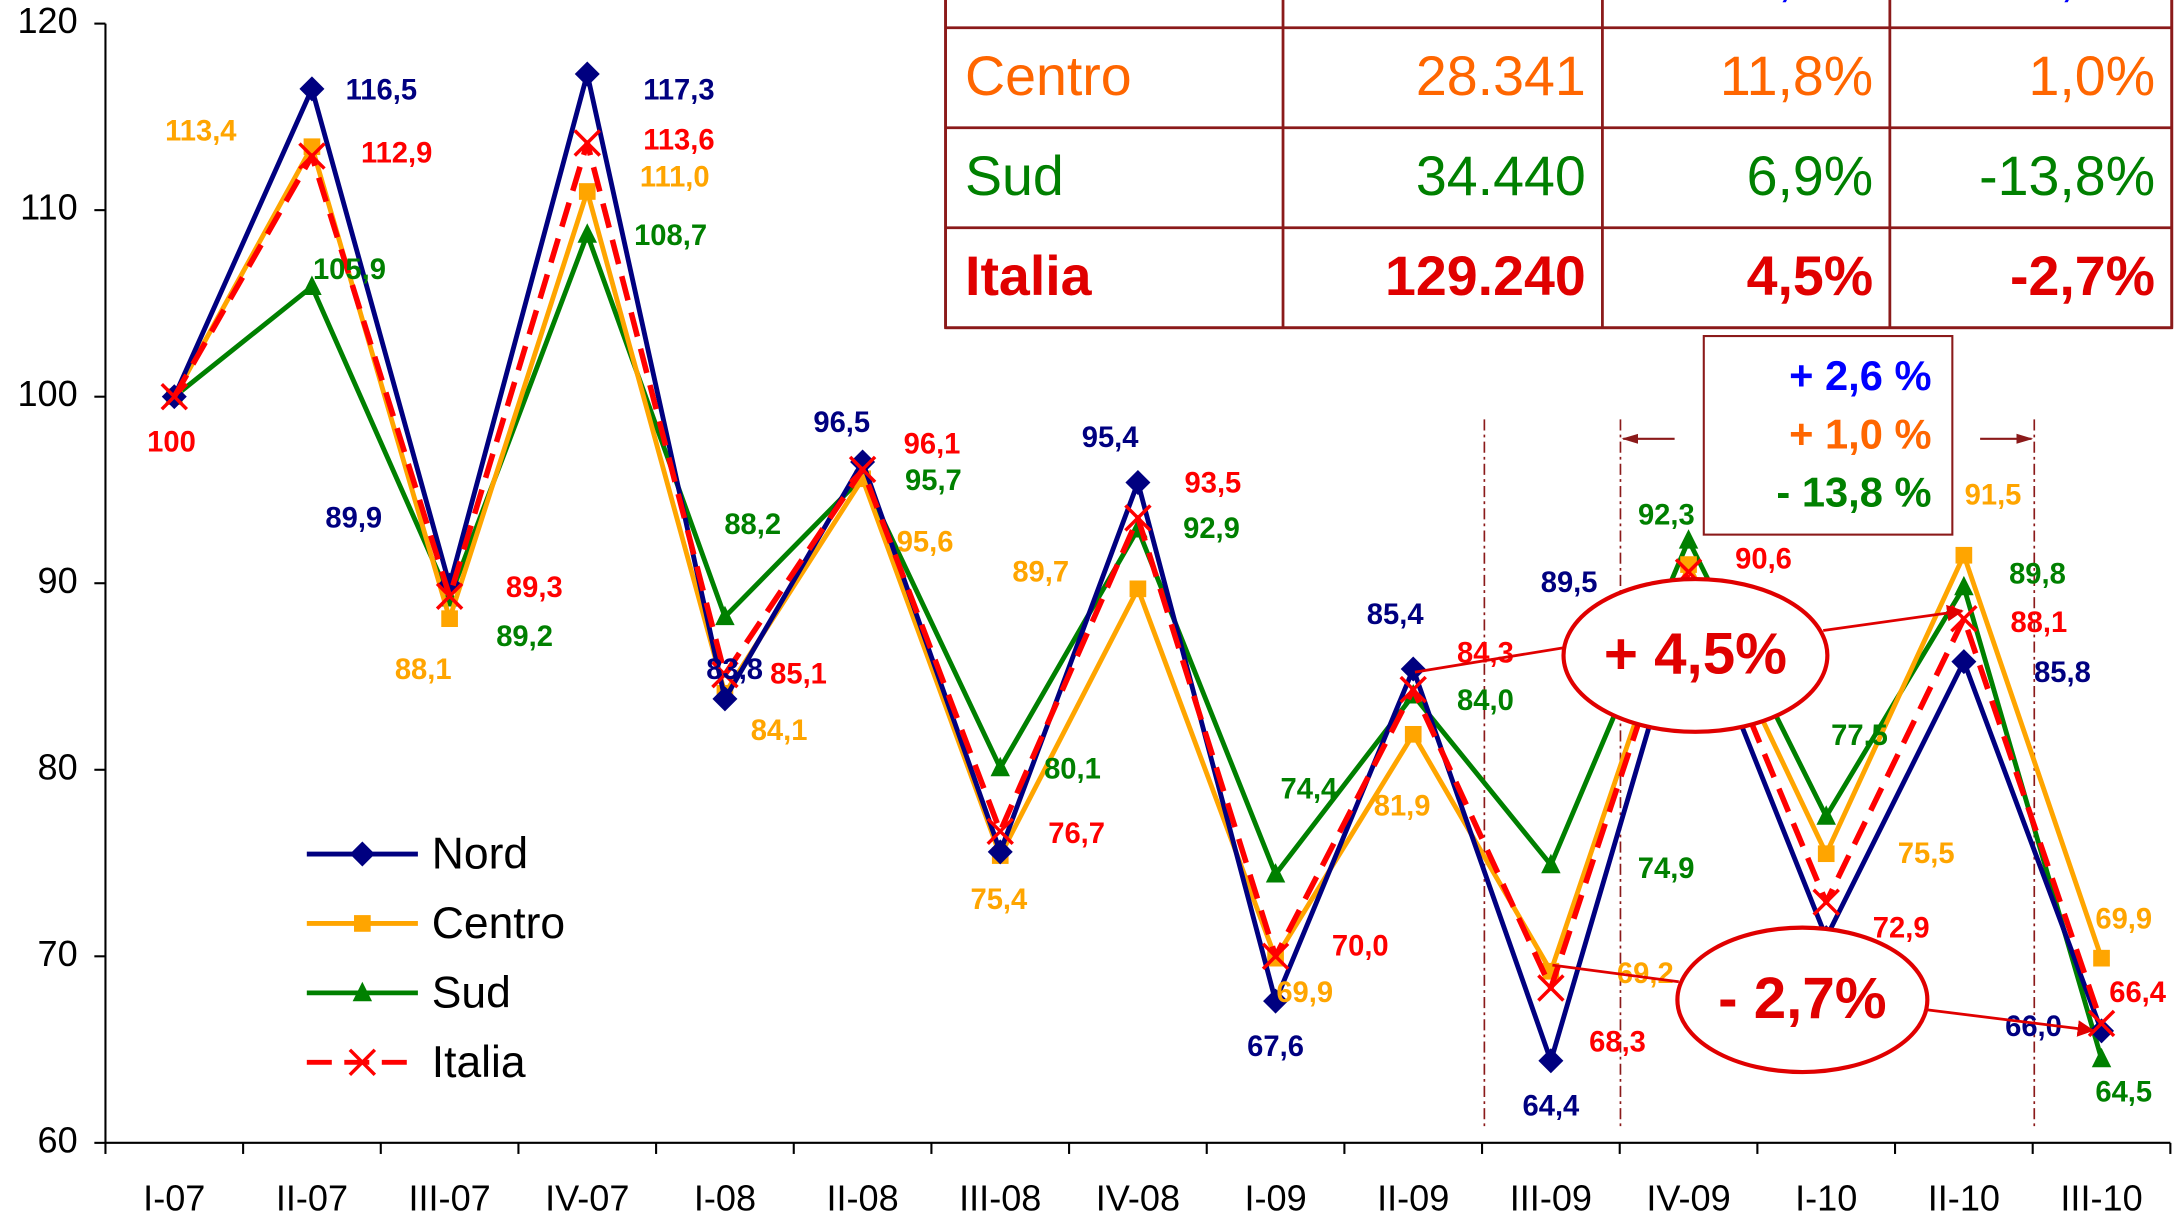 This screenshot has width=2180, height=1222. Describe the element at coordinates (1501, 176) in the screenshot. I see `table-cell: 34.440` at that location.